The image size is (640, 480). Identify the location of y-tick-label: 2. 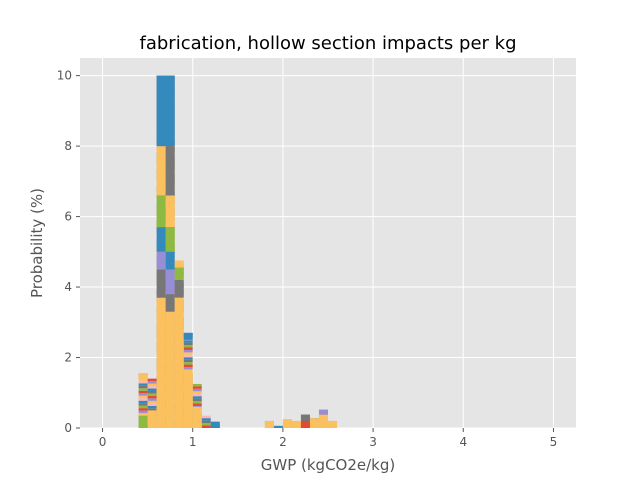
(68, 358).